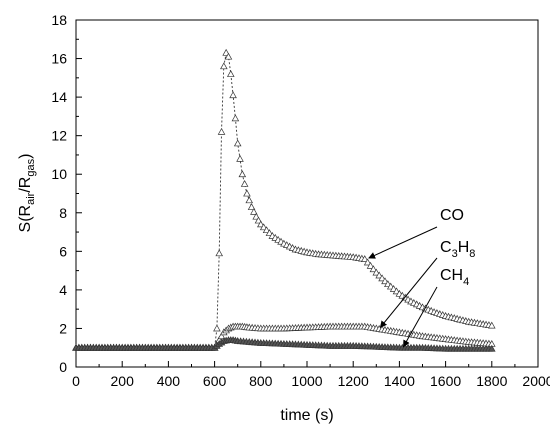  I want to click on series-ch4, so click(284, 344).